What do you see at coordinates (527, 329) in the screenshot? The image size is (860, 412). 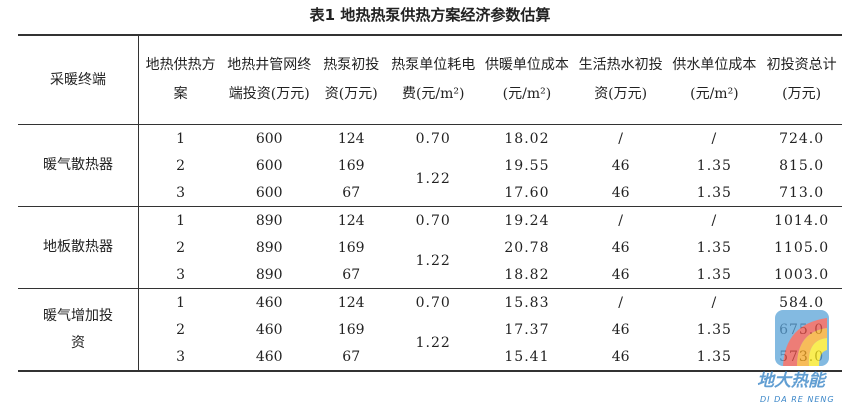 I see `heating-unit-cost-cell: 17.37` at bounding box center [527, 329].